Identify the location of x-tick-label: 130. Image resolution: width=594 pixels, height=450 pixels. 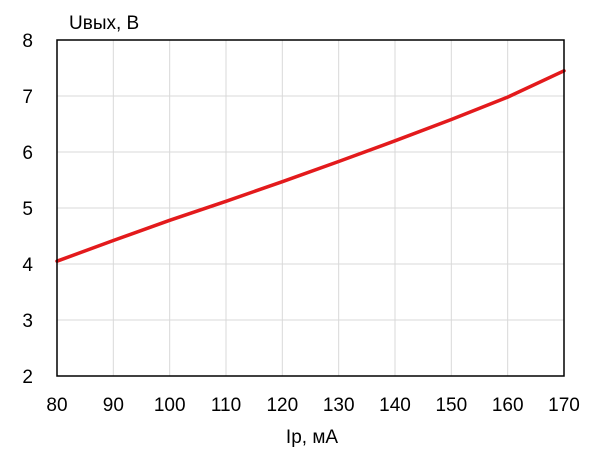
(339, 405).